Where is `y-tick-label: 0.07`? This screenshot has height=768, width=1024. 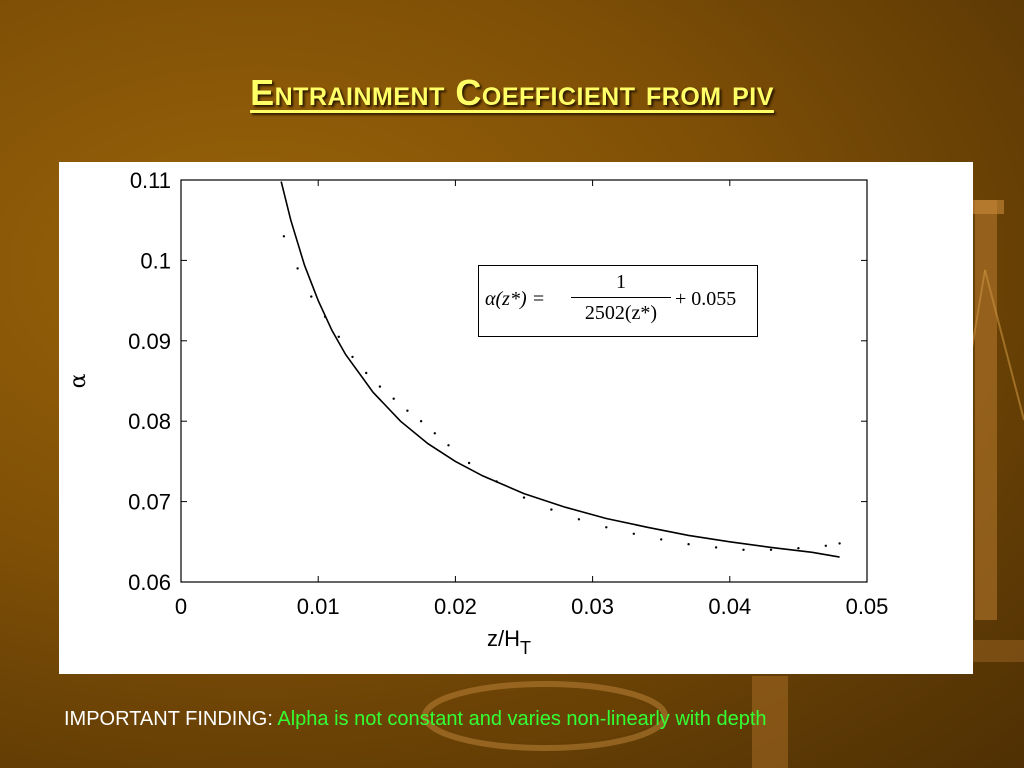
y-tick-label: 0.07 is located at coordinates (149, 502).